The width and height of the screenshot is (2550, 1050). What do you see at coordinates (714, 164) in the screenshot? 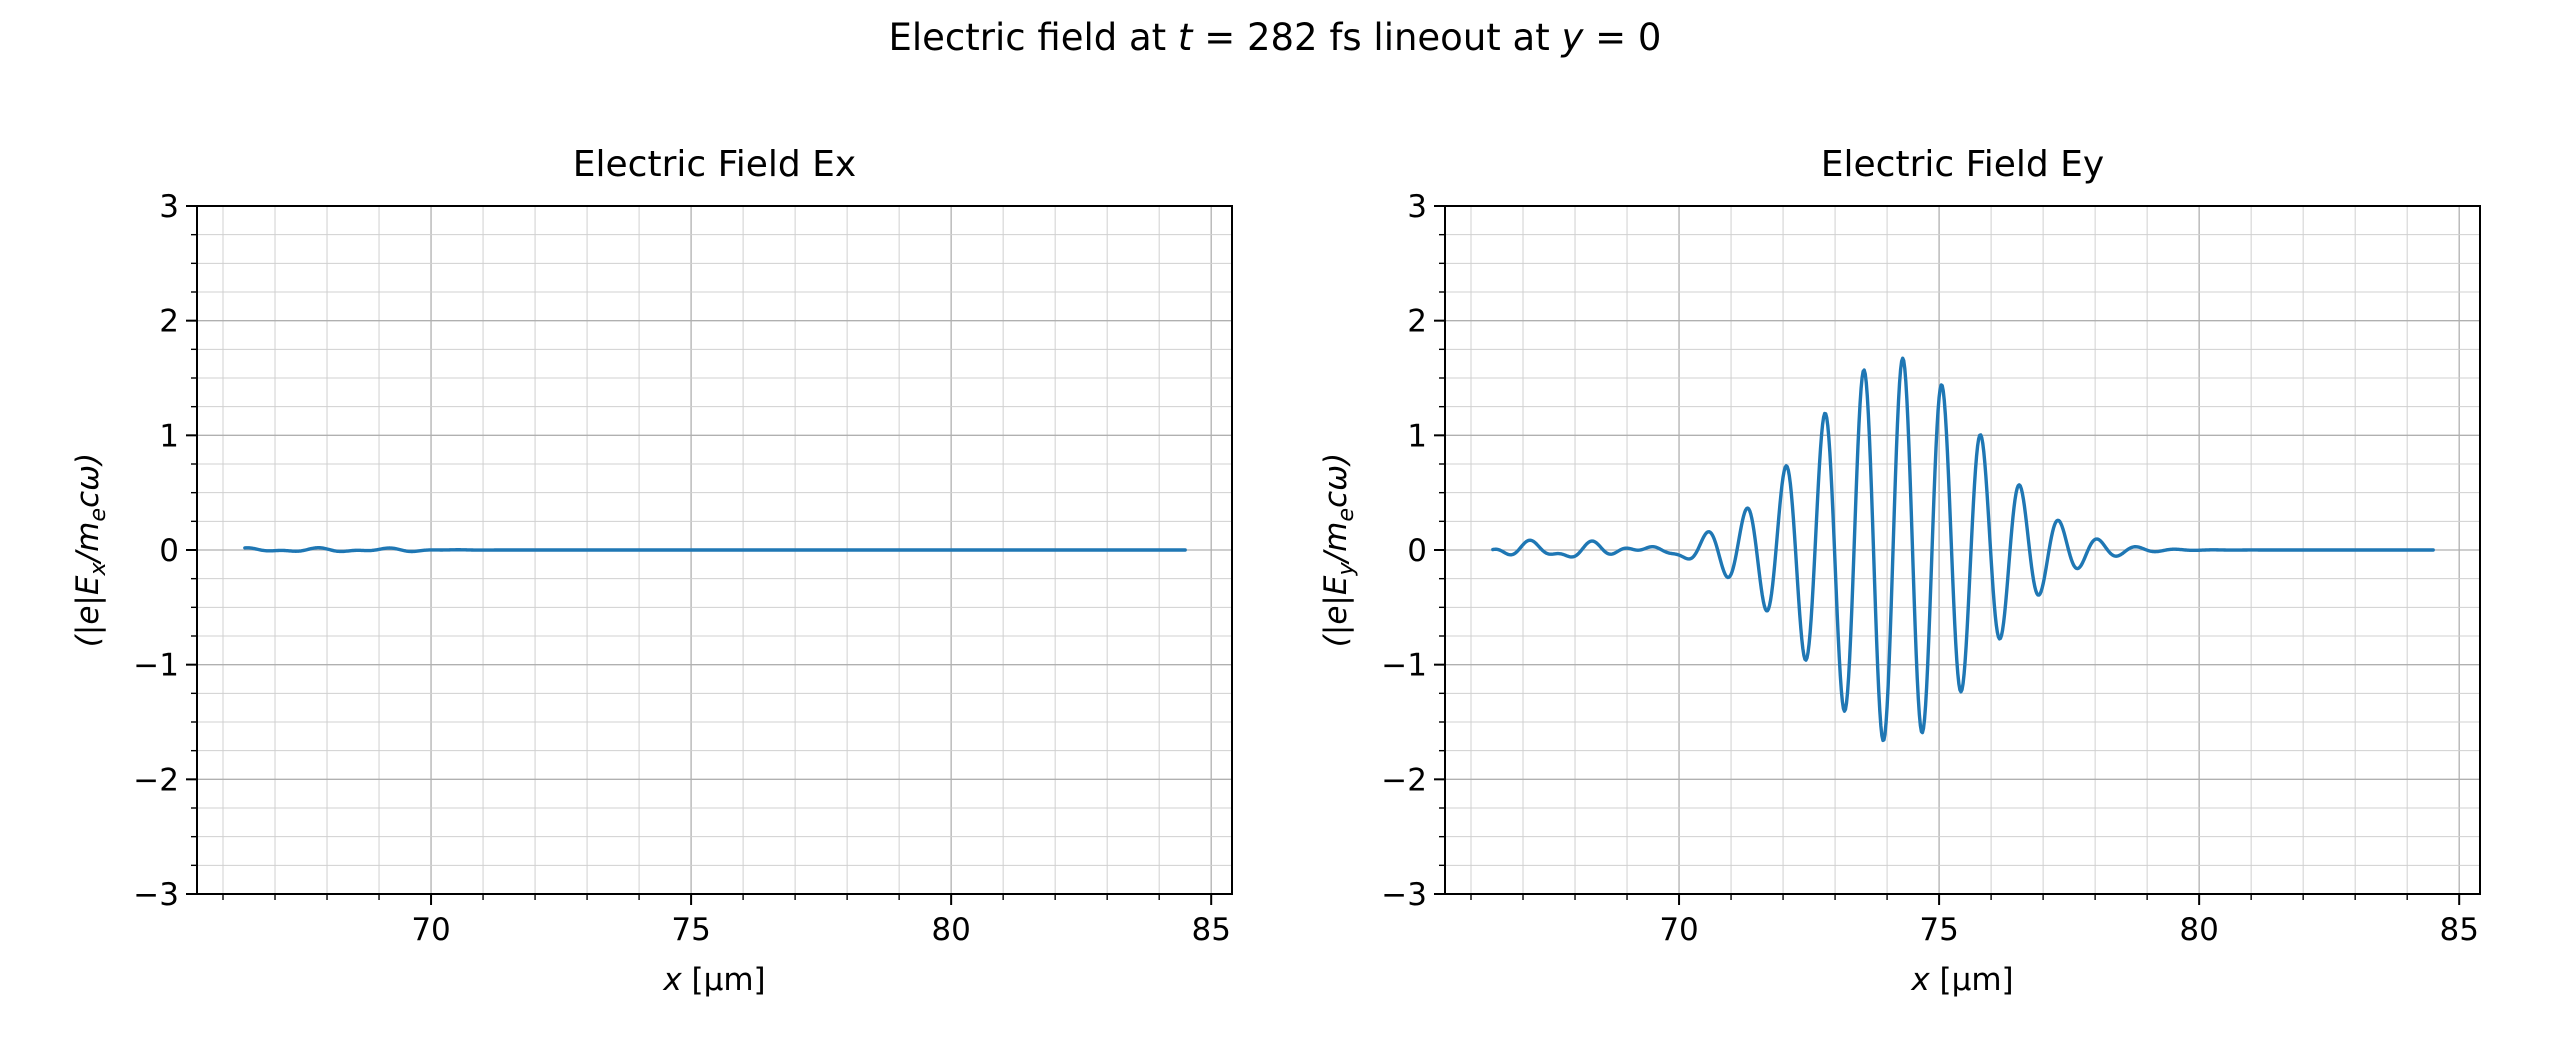
I see `subplot-title-ex: Electric Field Ex` at bounding box center [714, 164].